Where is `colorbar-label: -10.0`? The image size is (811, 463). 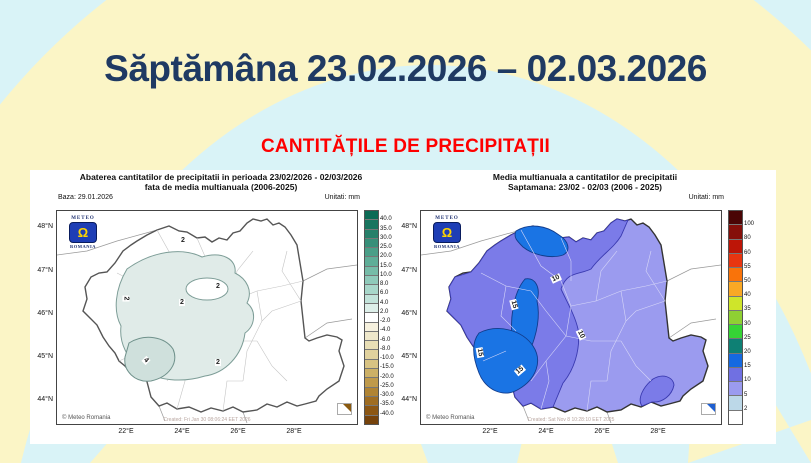 colorbar-label: -10.0 is located at coordinates (387, 358).